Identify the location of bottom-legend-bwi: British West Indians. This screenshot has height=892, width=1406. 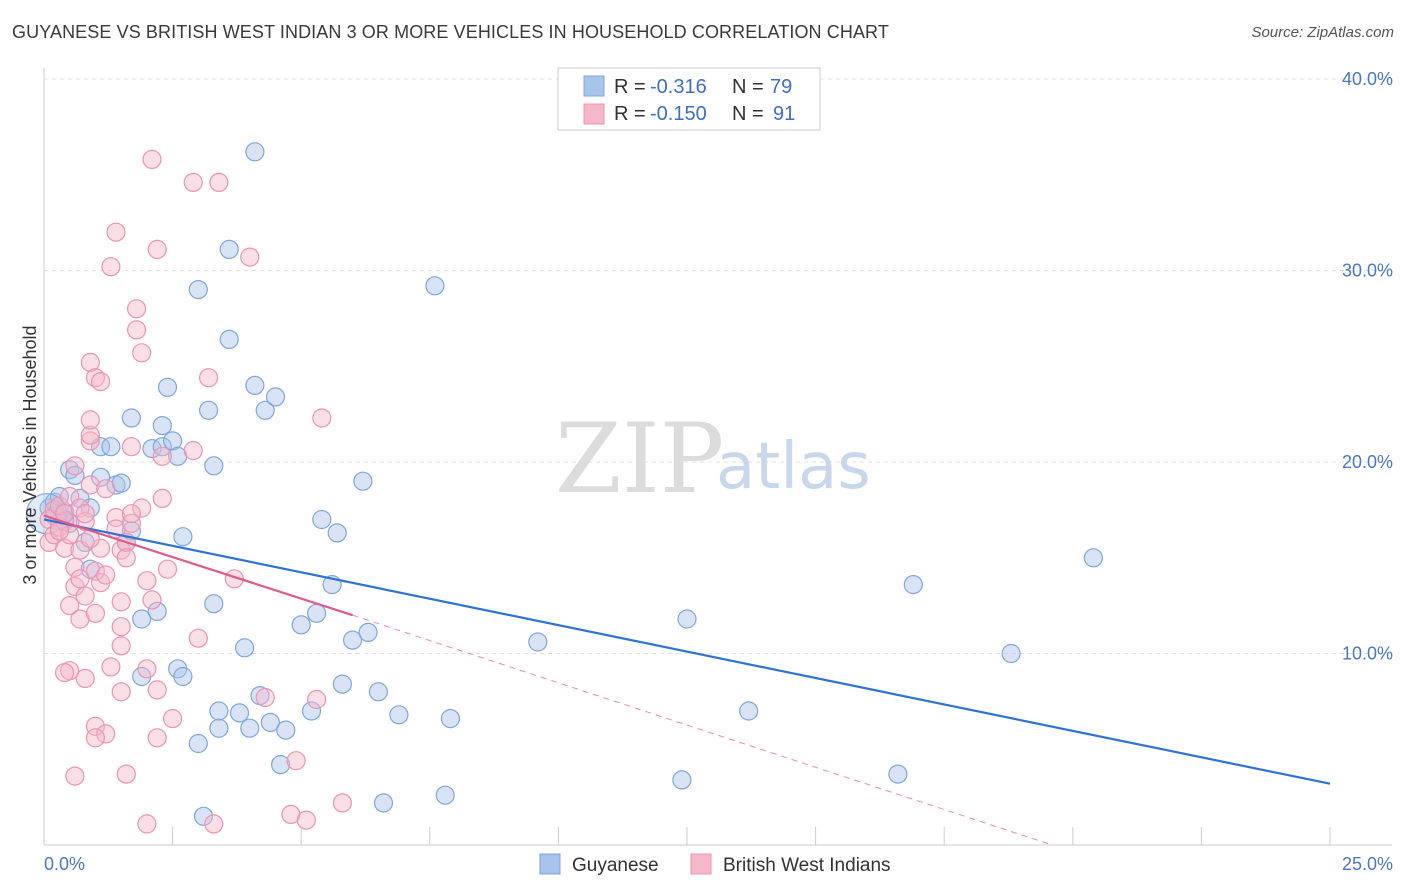
(807, 865).